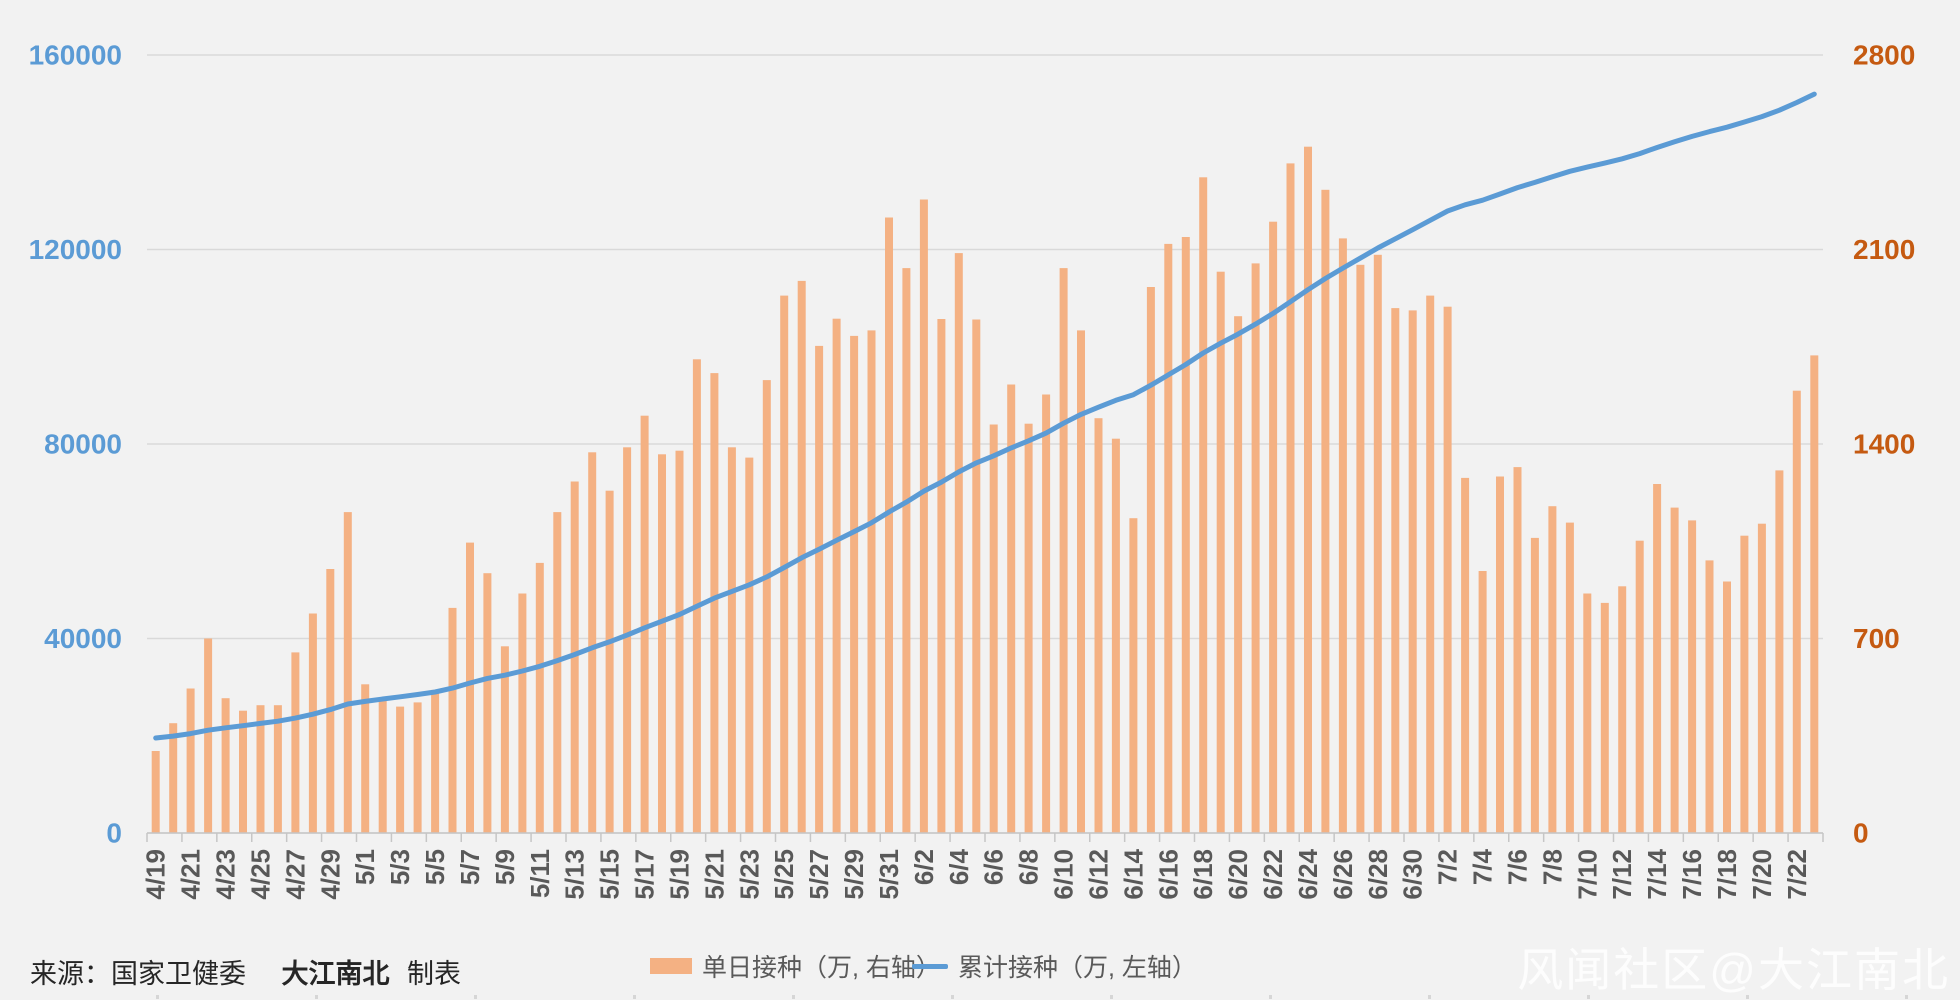 The width and height of the screenshot is (1960, 1000). Describe the element at coordinates (959, 866) in the screenshot. I see `x-axis-label-6/4: 6/4` at that location.